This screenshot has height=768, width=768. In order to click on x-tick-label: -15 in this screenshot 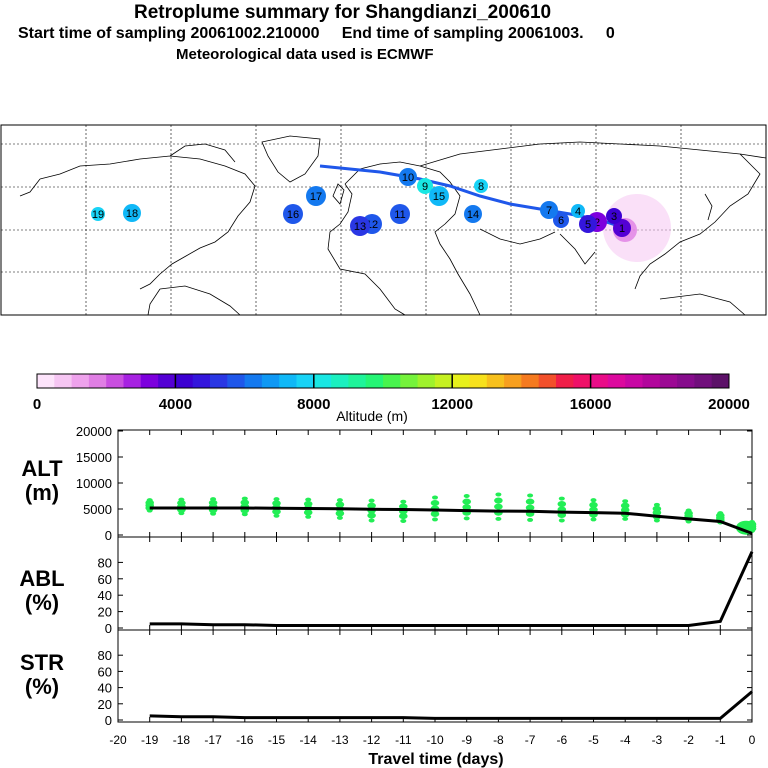, I will do `click(277, 740)`.